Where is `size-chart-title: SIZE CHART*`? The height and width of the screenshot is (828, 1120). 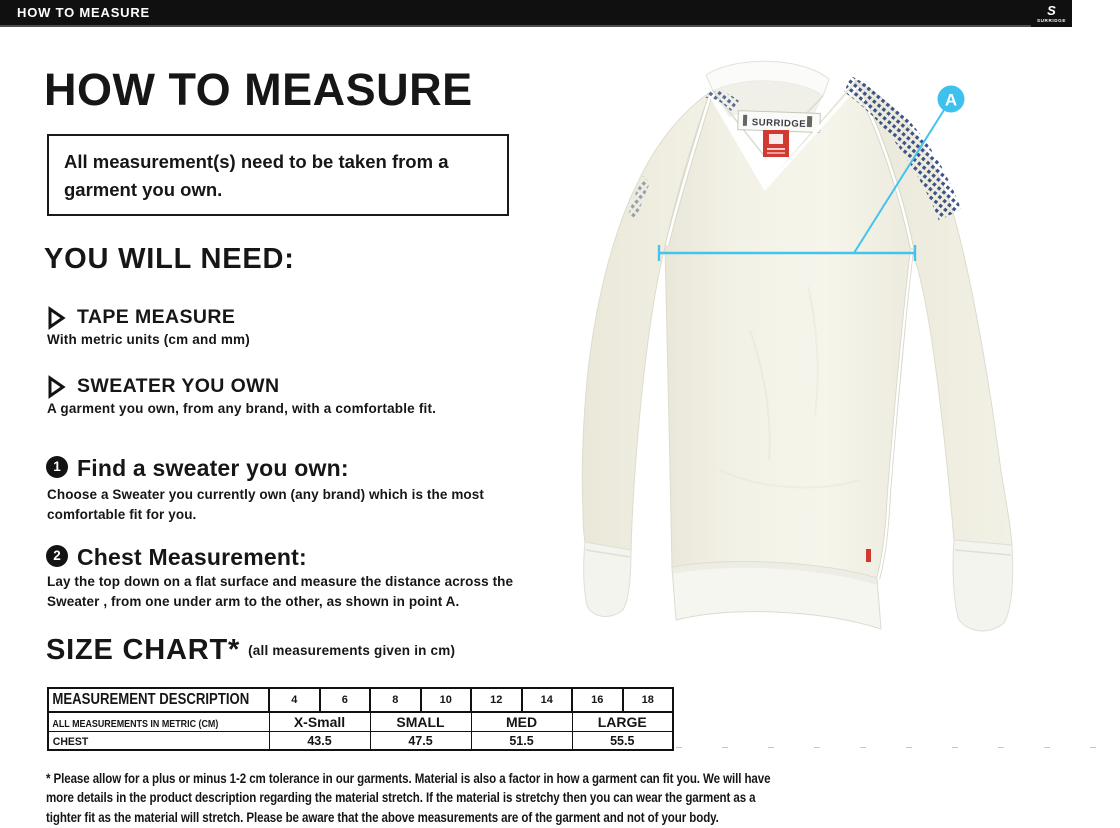
size-chart-title: SIZE CHART* is located at coordinates (143, 650).